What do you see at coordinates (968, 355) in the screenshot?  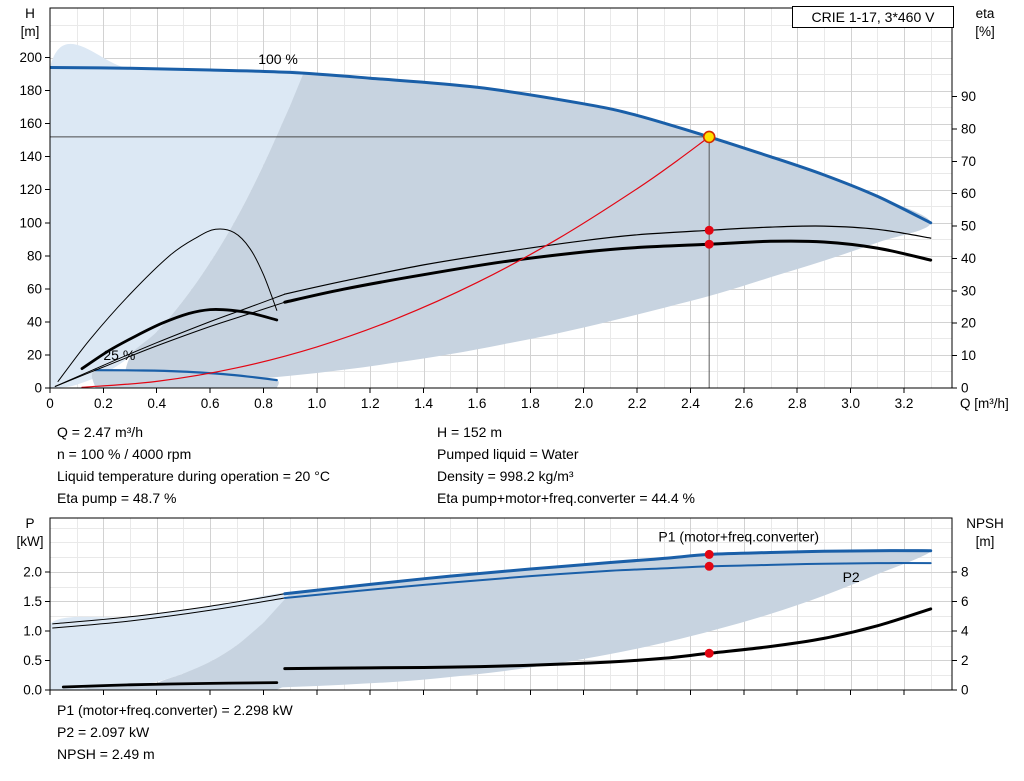 I see `y-right-tick-label: 10` at bounding box center [968, 355].